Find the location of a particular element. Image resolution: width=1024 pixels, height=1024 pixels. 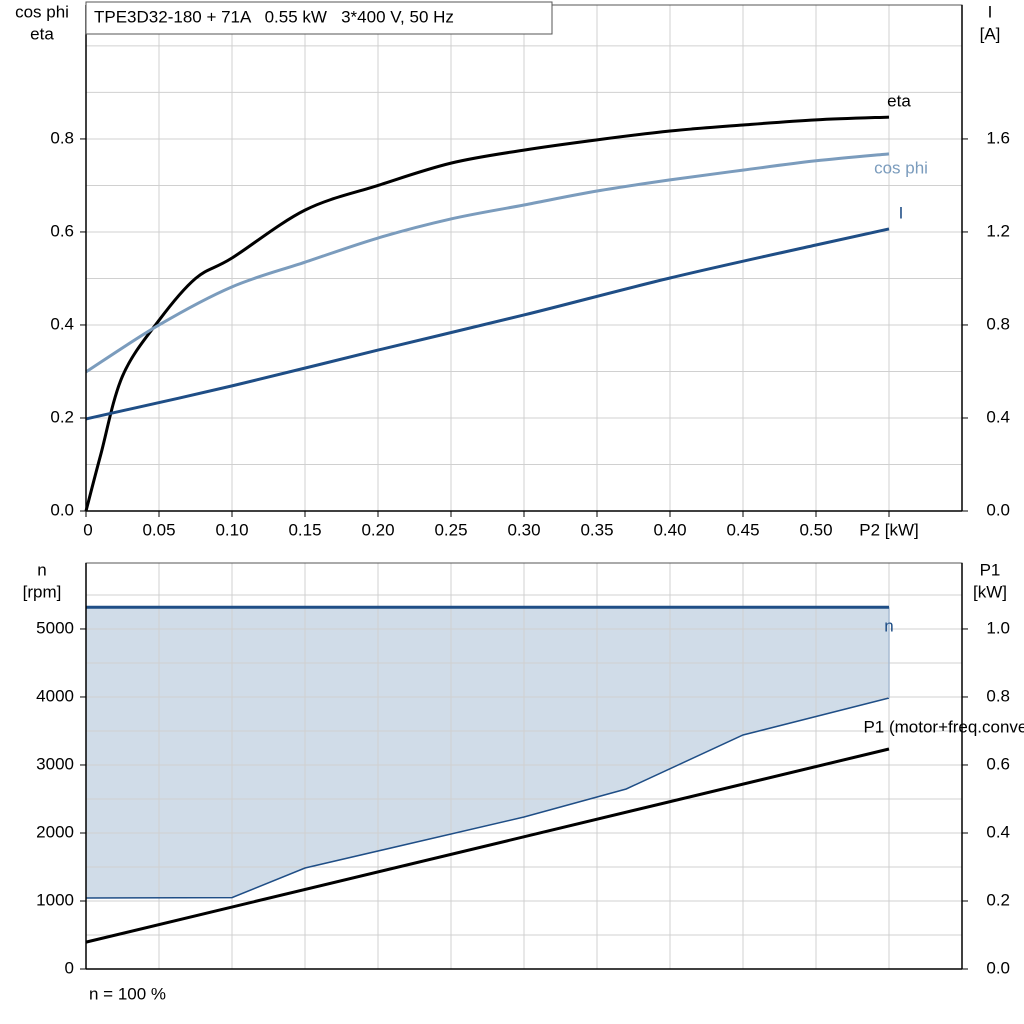

x-tick-label: 0.15 is located at coordinates (304, 529).